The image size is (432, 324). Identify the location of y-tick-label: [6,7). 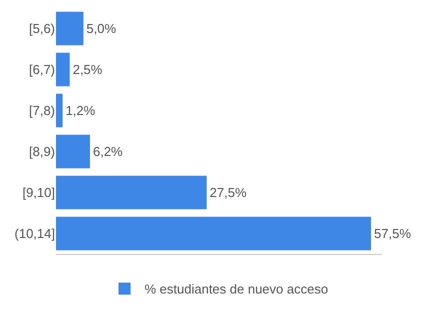
(41, 70).